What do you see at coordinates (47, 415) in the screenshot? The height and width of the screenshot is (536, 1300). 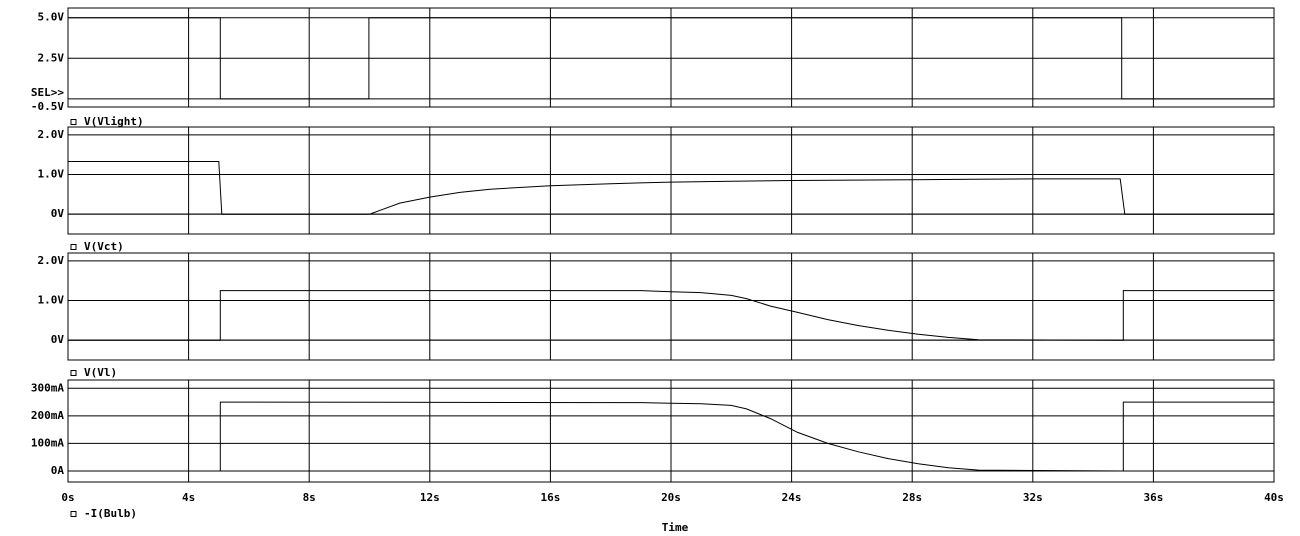 I see `y-tick-label: 200mA` at bounding box center [47, 415].